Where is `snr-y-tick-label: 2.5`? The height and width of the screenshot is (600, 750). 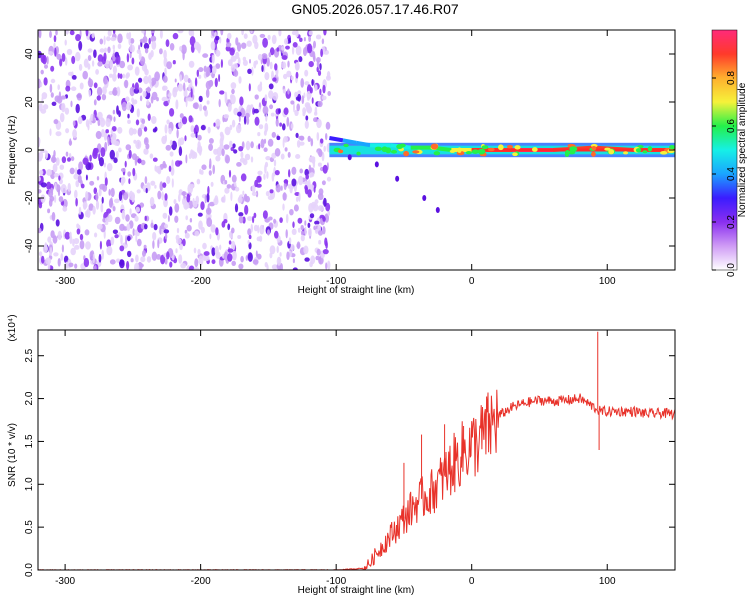
snr-y-tick-label: 2.5 is located at coordinates (29, 355).